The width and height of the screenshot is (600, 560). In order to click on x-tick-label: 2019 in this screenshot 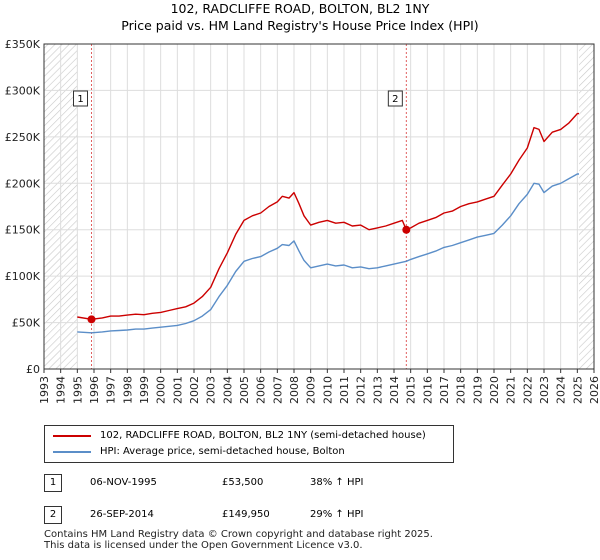, I will do `click(477, 390)`.